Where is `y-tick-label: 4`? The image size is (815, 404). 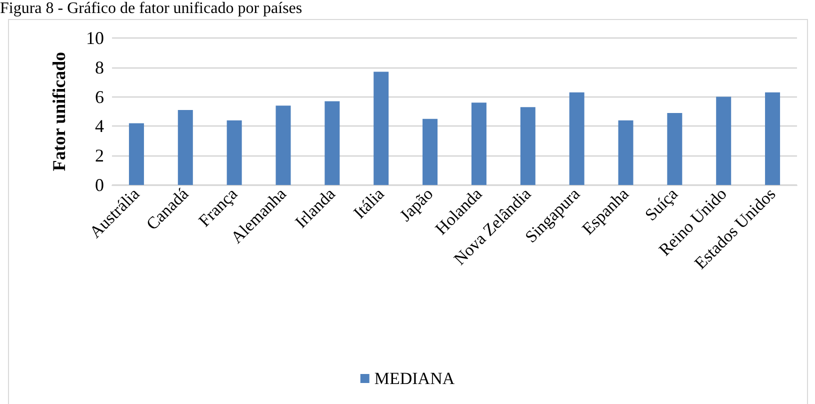
y-tick-label: 4 is located at coordinates (99, 126).